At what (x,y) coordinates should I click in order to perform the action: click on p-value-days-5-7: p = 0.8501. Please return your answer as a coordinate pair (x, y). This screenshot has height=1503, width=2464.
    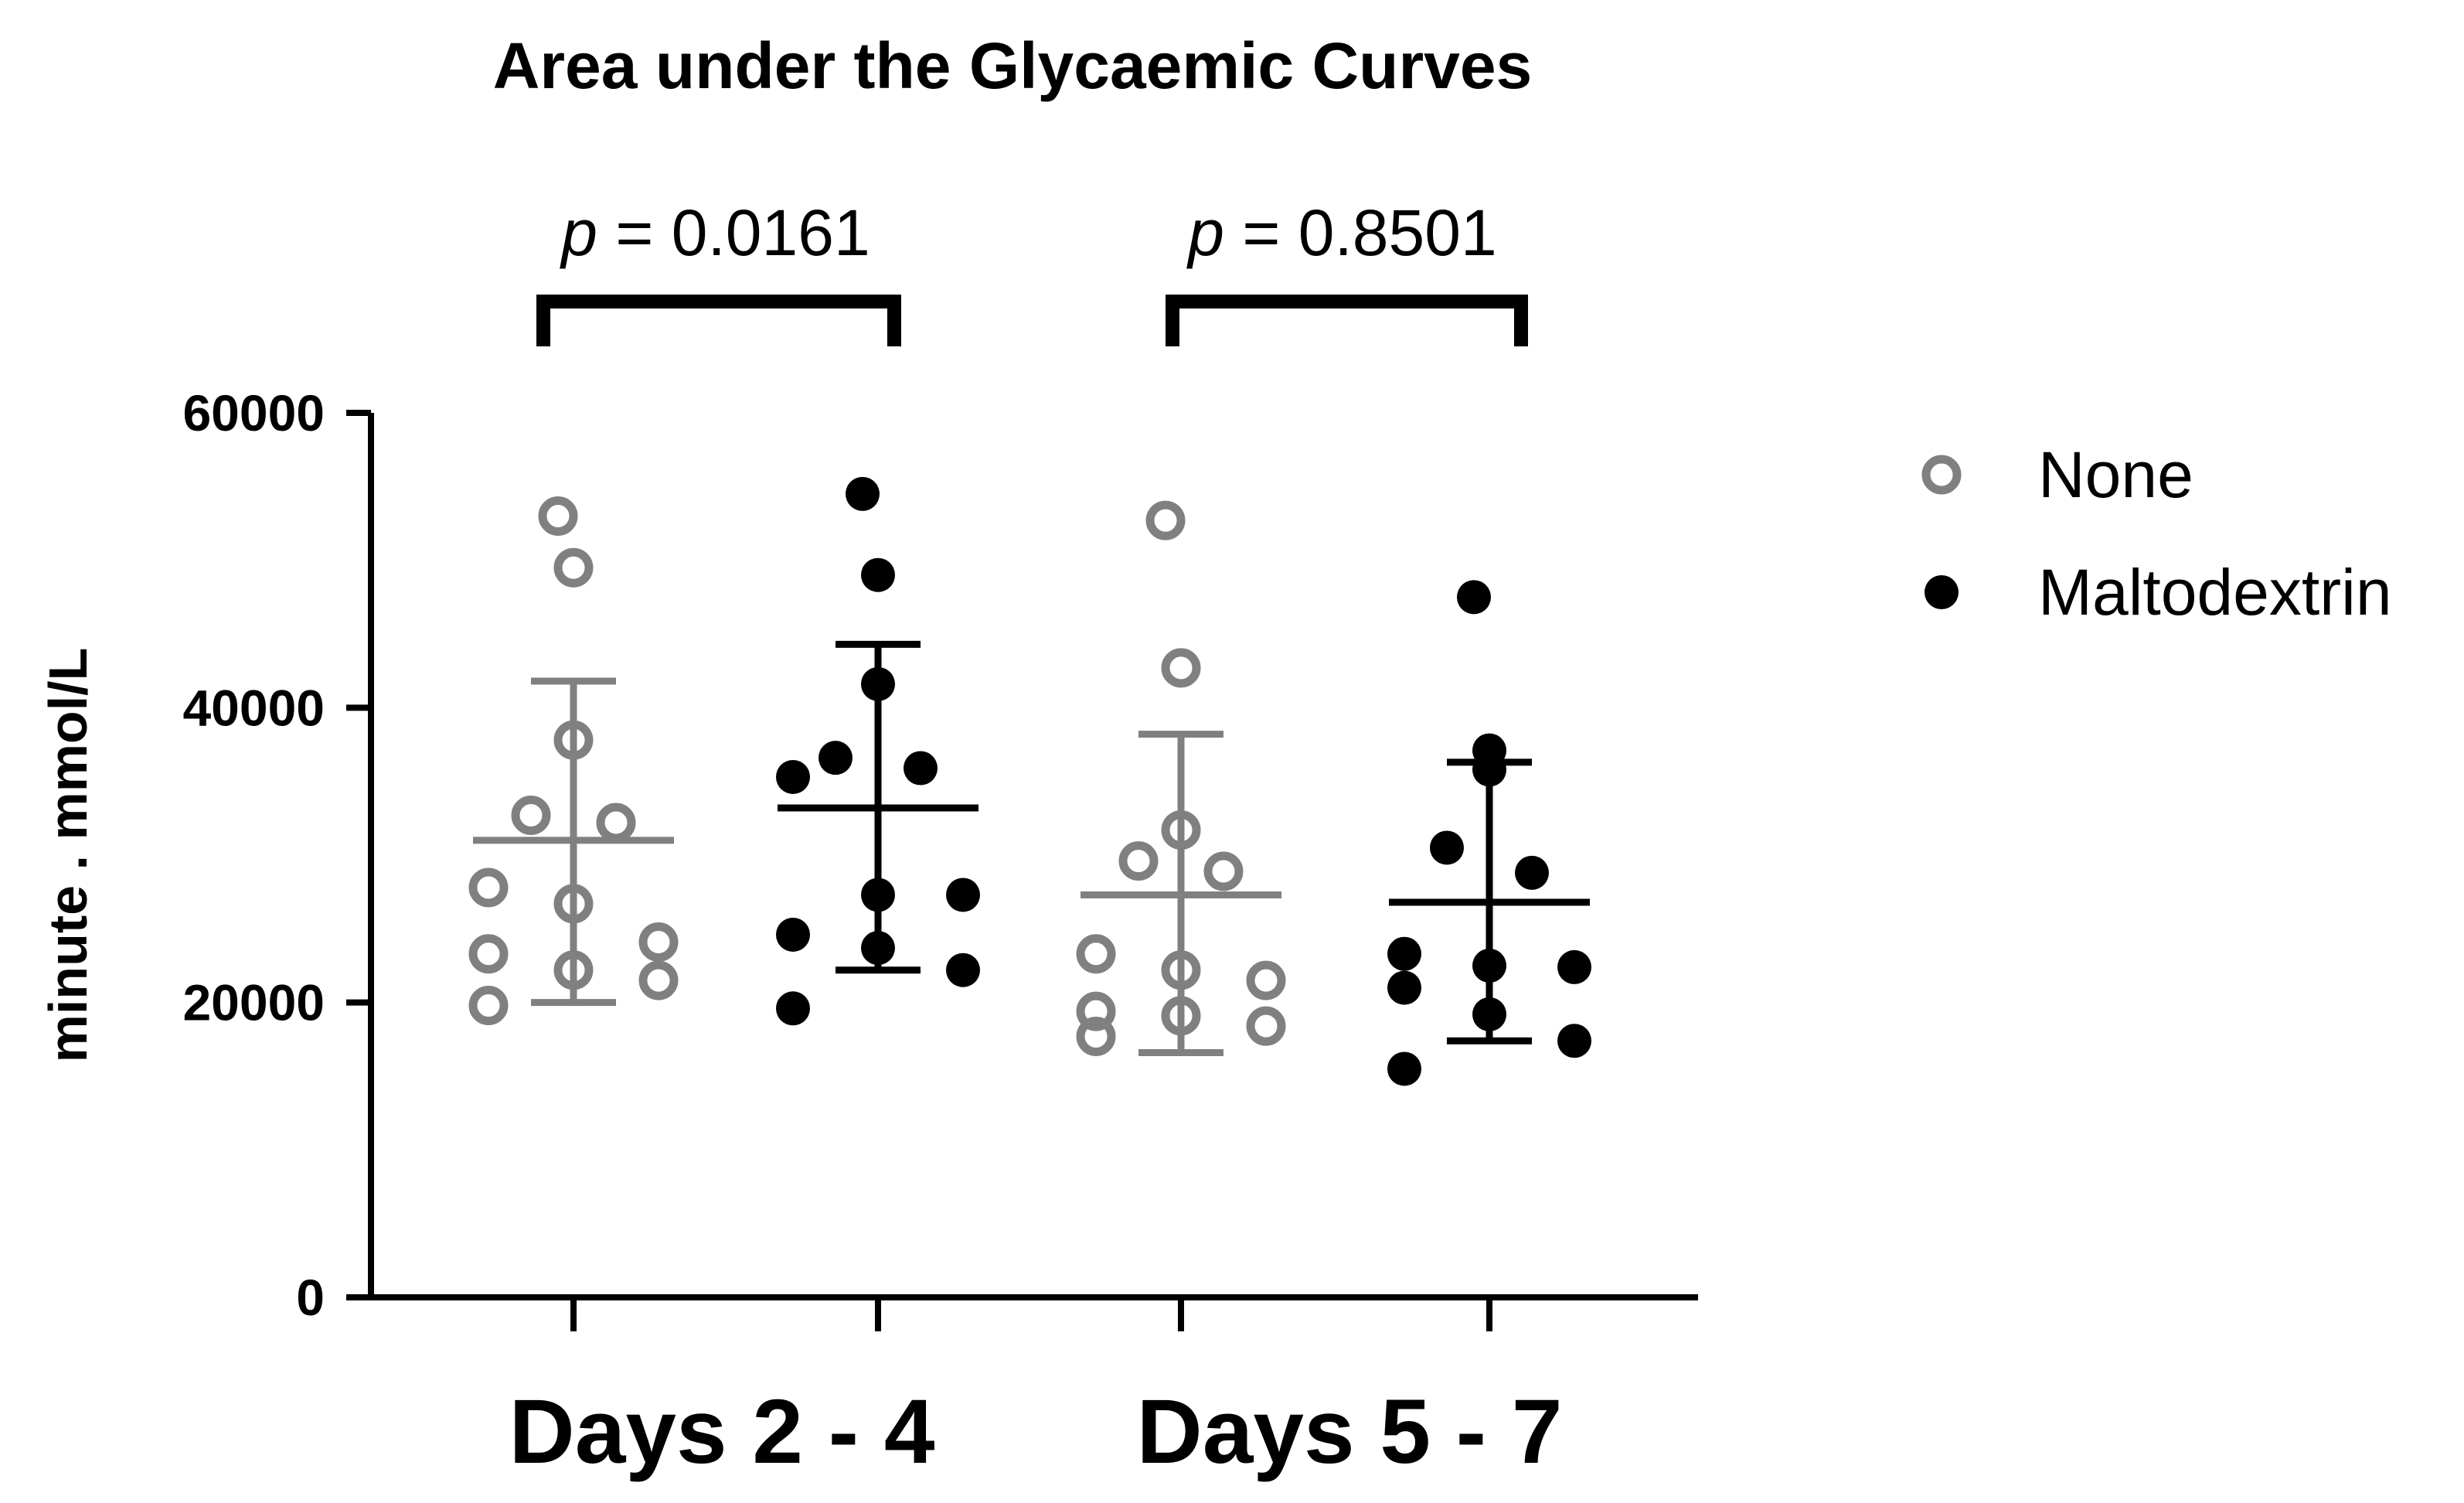
    Looking at the image, I should click on (1341, 232).